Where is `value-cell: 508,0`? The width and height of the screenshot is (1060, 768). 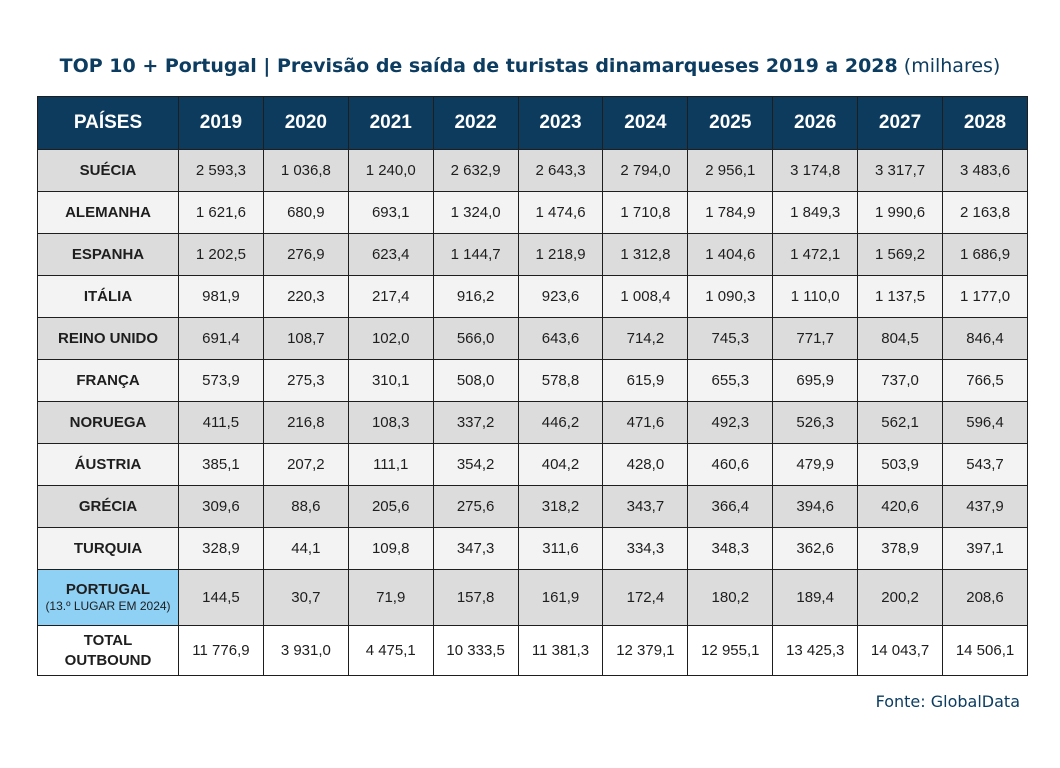 value-cell: 508,0 is located at coordinates (475, 380).